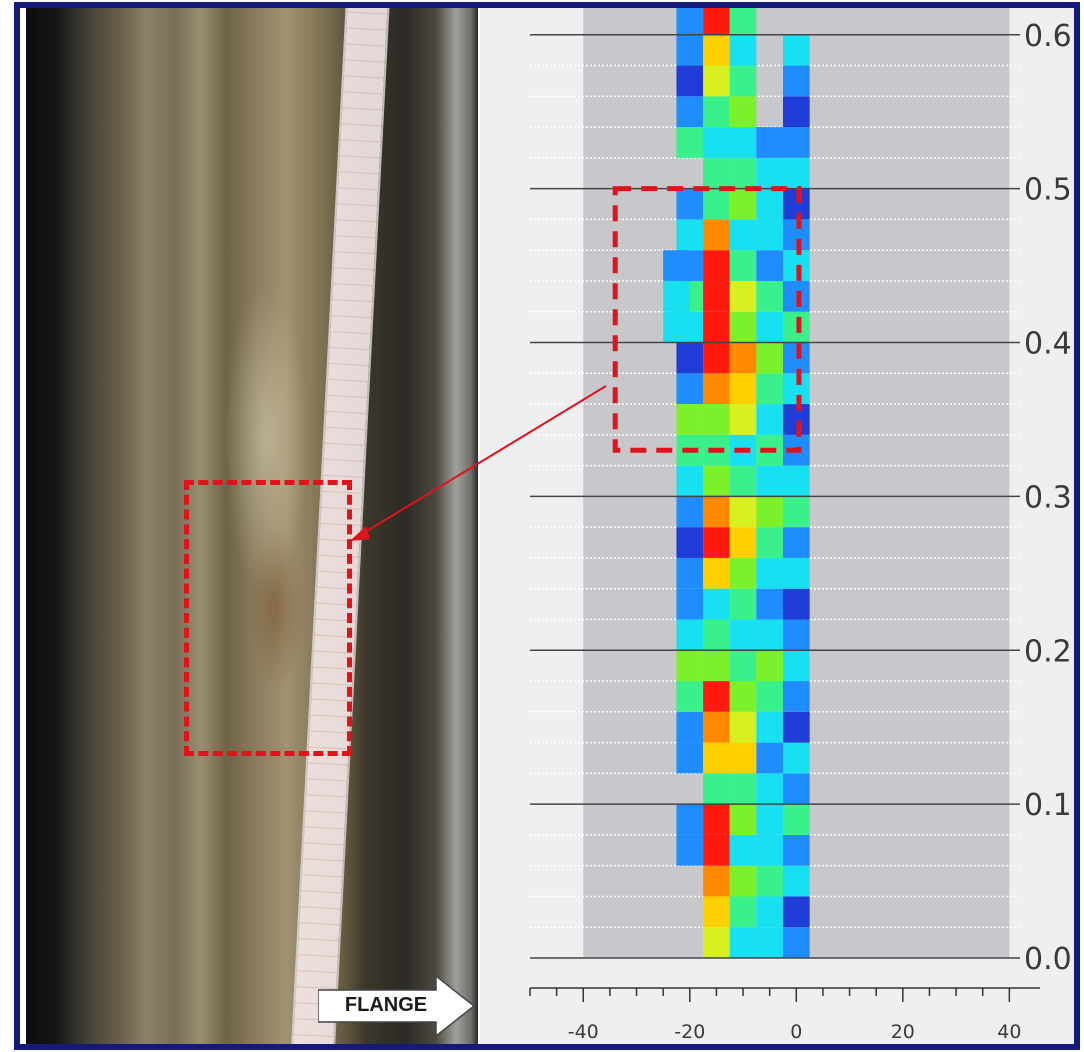 The image size is (1084, 1052). What do you see at coordinates (689, 1032) in the screenshot?
I see `x-tick-label: -20` at bounding box center [689, 1032].